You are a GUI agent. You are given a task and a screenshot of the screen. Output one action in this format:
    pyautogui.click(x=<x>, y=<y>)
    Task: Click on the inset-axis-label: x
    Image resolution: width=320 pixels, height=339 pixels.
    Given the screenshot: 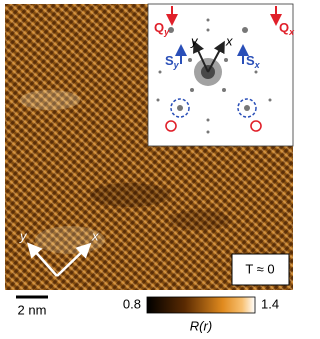 What is the action you would take?
    pyautogui.click(x=229, y=40)
    